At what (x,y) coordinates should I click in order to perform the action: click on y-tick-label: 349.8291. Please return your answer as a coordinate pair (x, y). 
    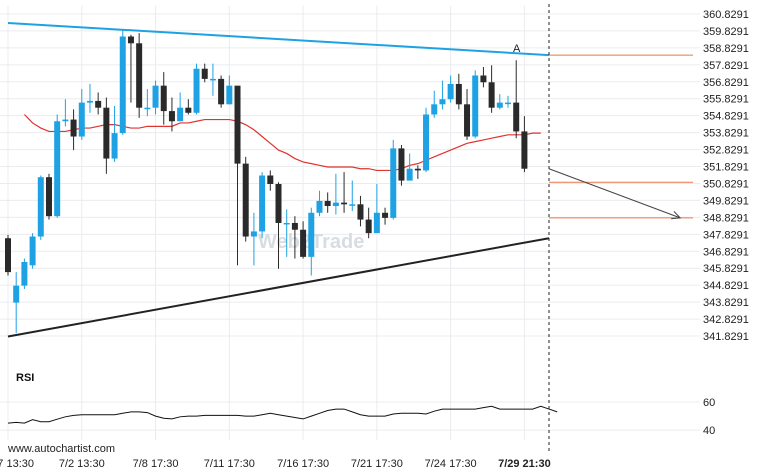
    Looking at the image, I should click on (726, 201).